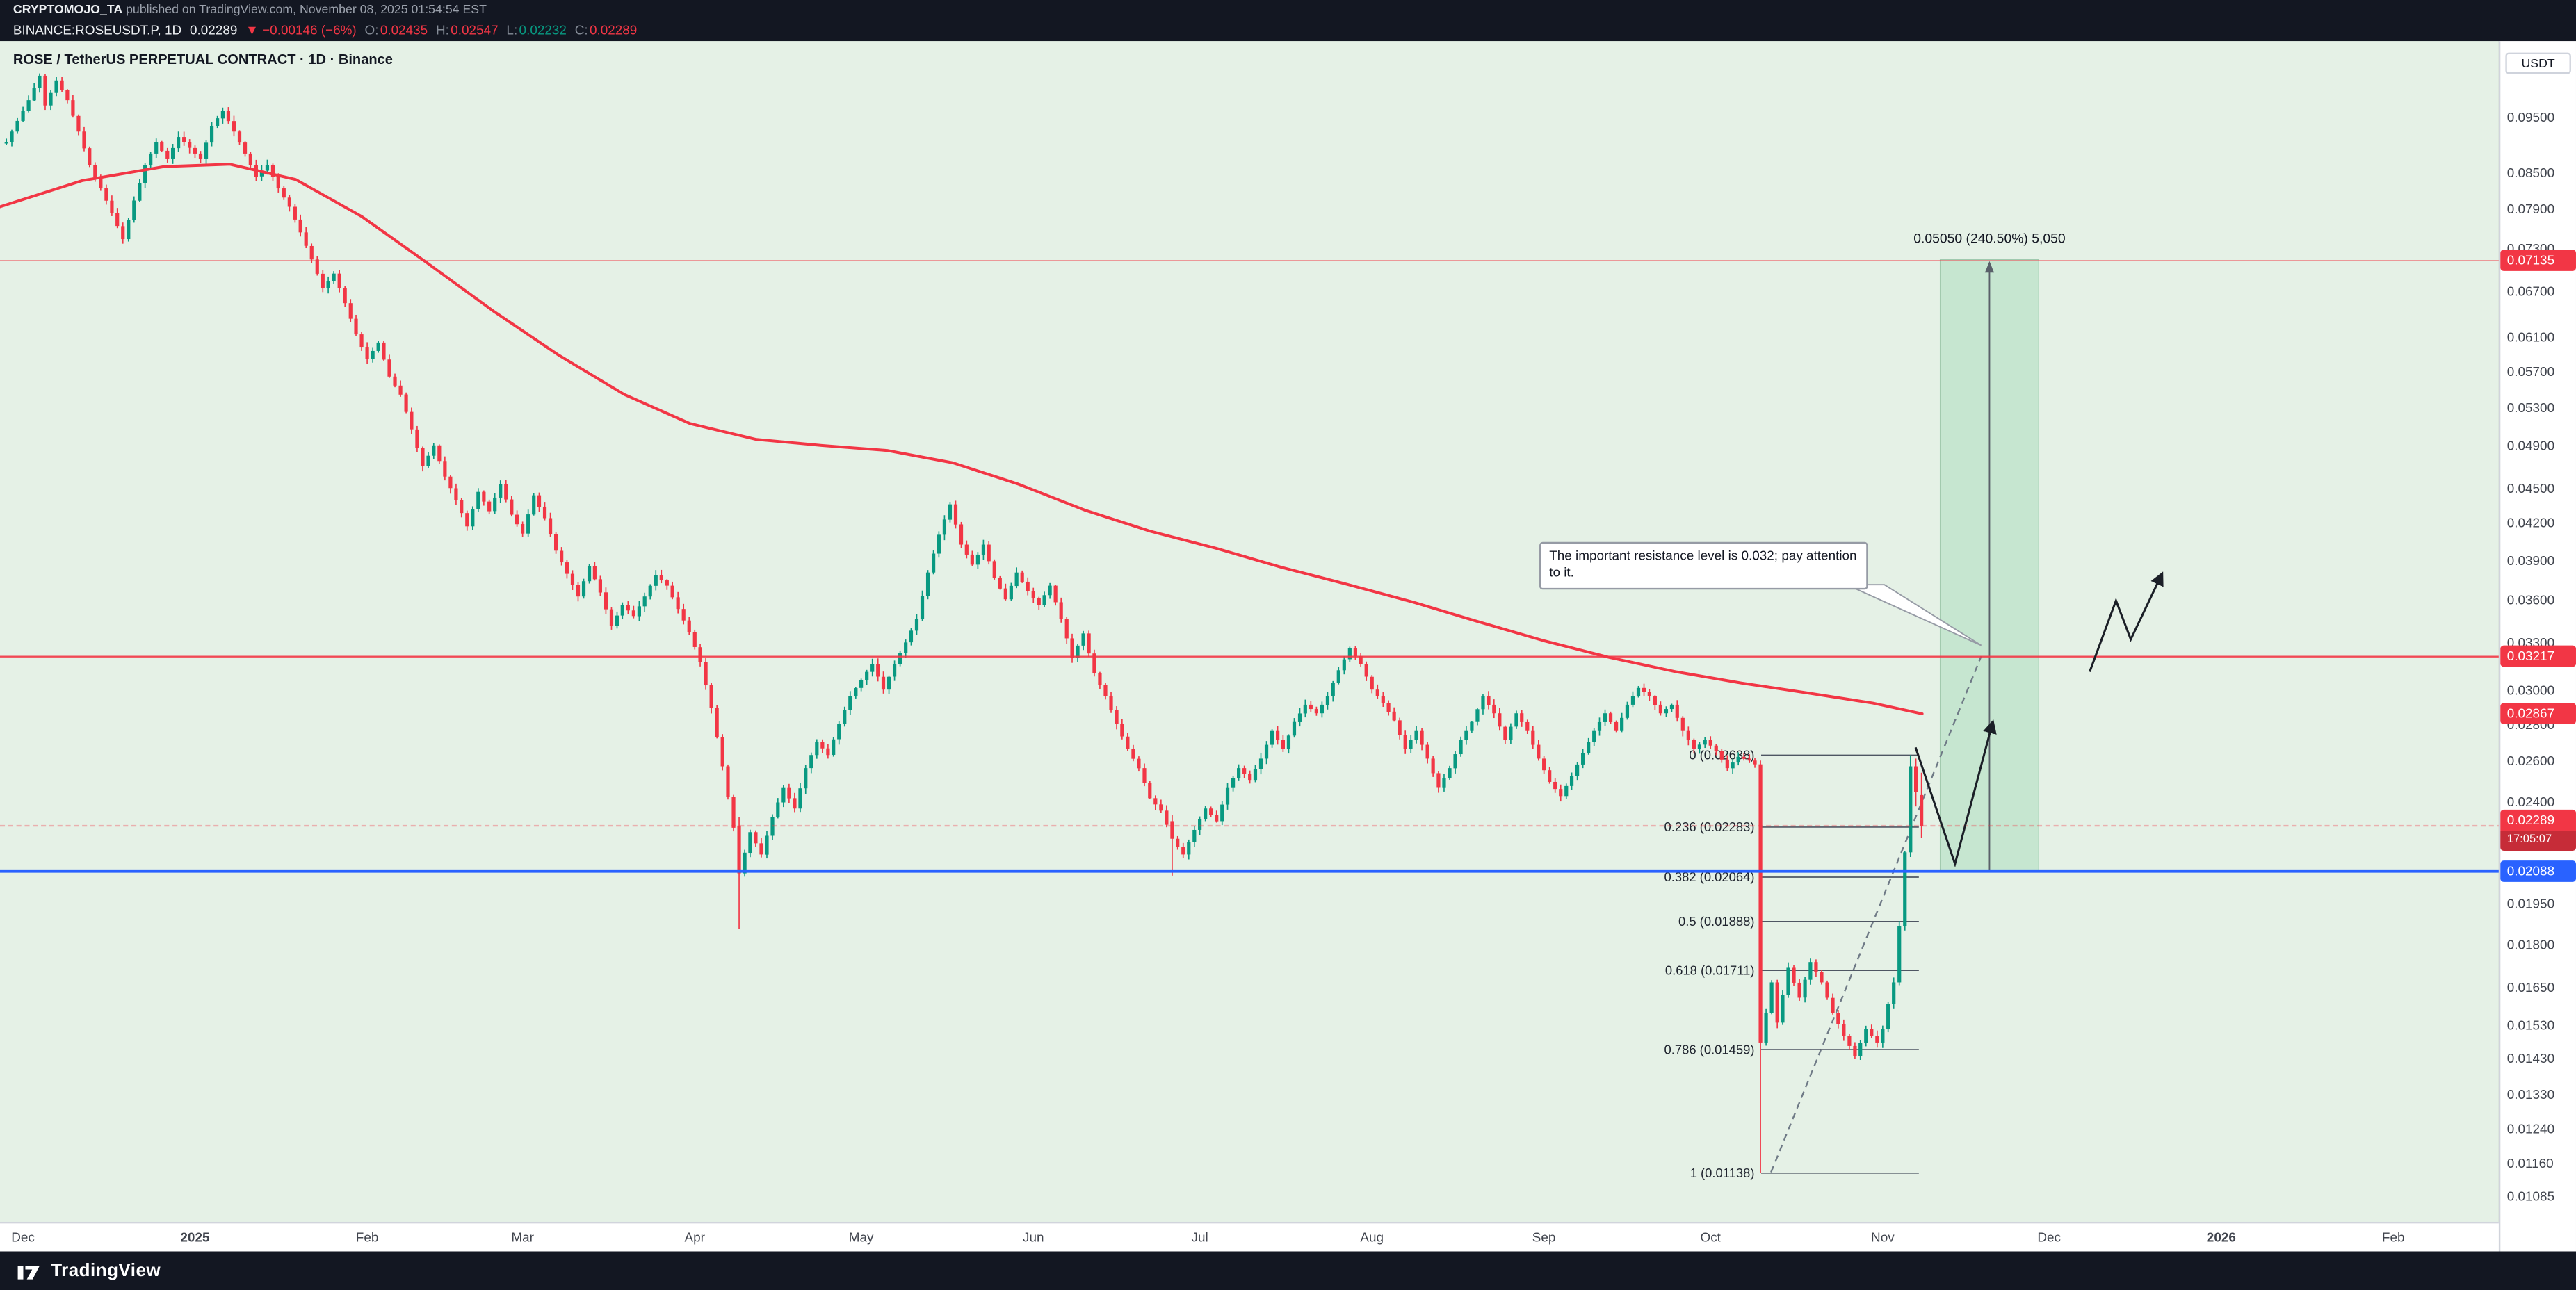 The image size is (2576, 1290). Describe the element at coordinates (301, 30) in the screenshot. I see `price-change: ▼ −0.00146 (−6%)` at that location.